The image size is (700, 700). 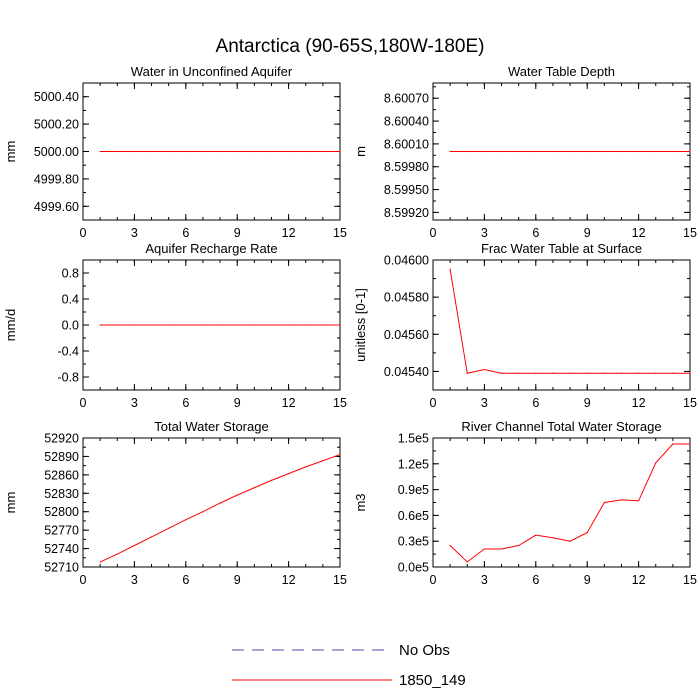 I want to click on y-tick-label: 52890, so click(x=61, y=457).